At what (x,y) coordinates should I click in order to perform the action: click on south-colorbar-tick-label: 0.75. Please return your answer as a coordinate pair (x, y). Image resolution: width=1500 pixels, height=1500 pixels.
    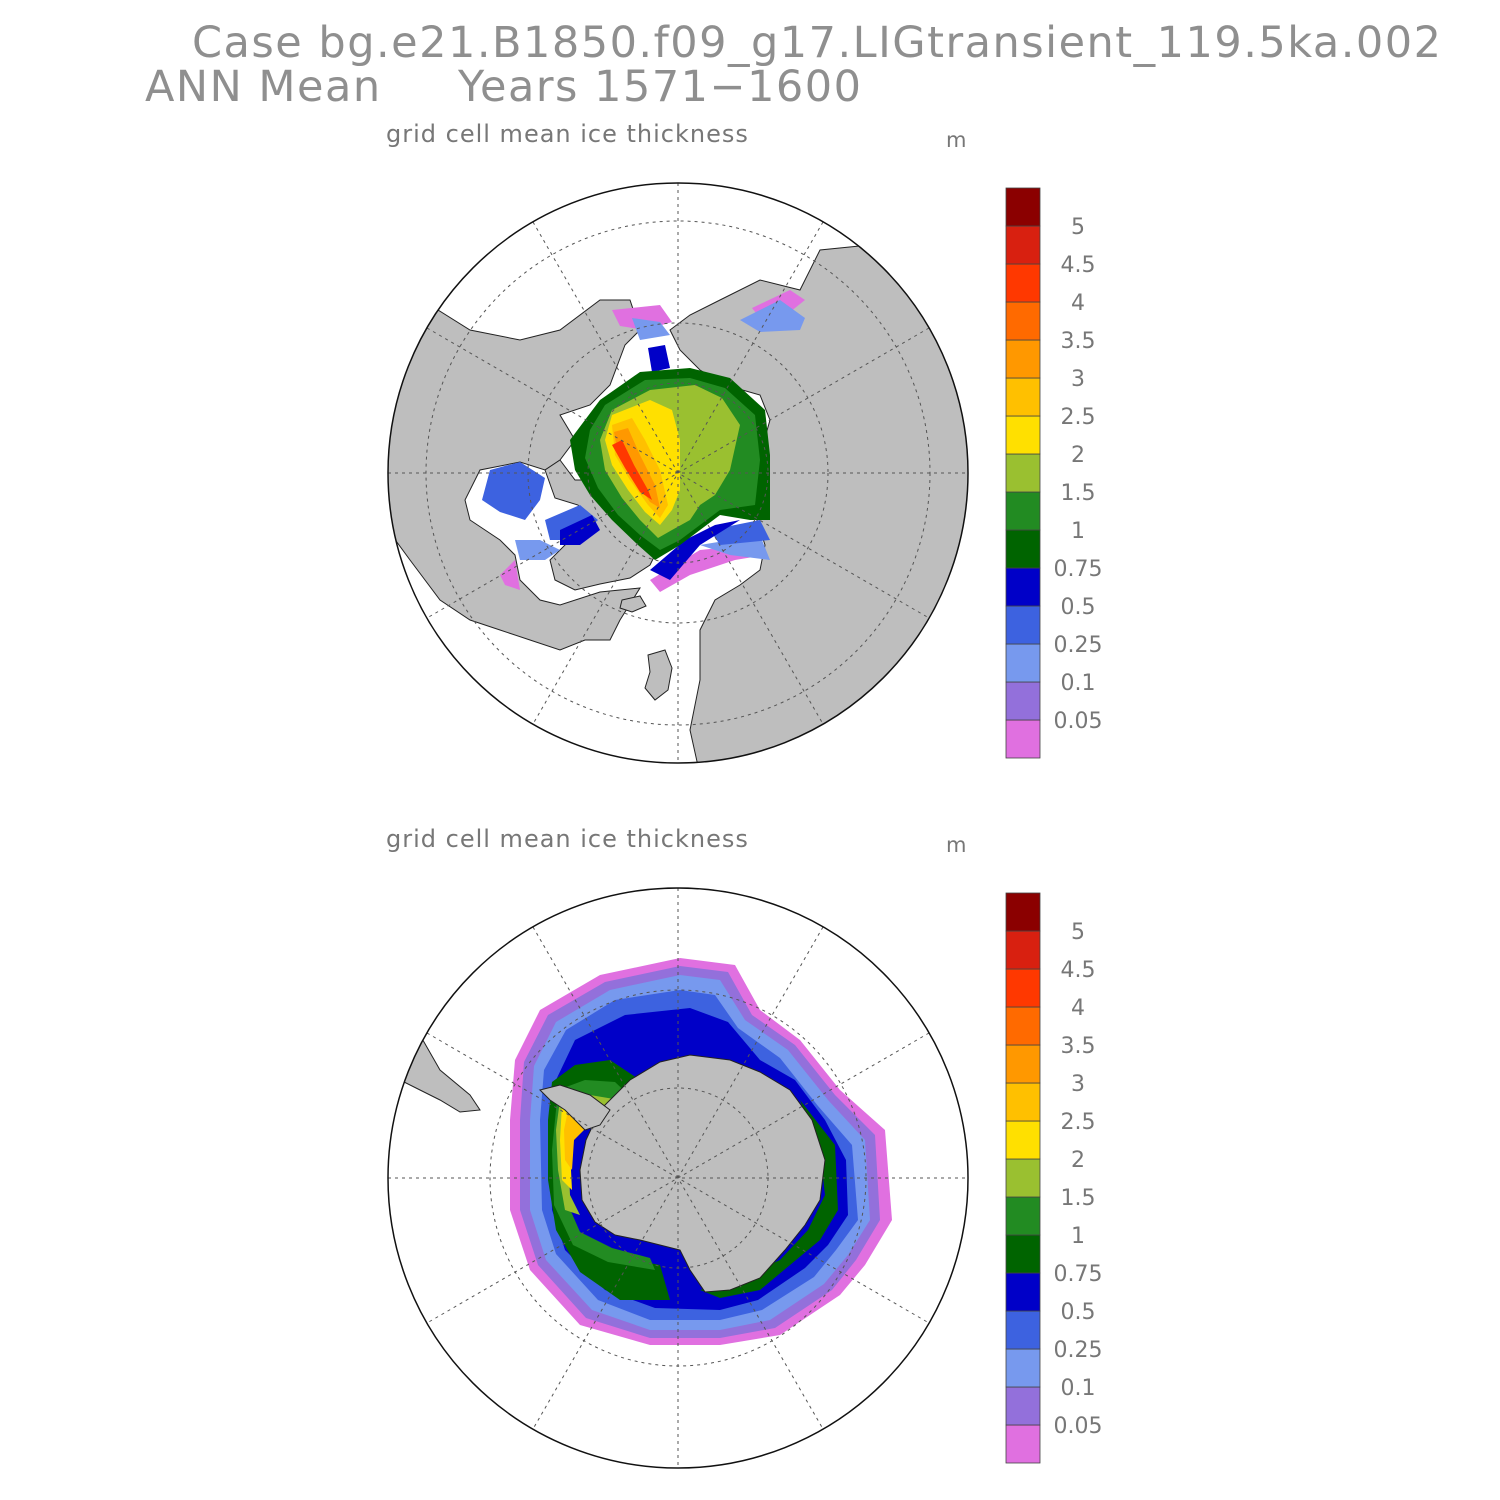
    Looking at the image, I should click on (1078, 1274).